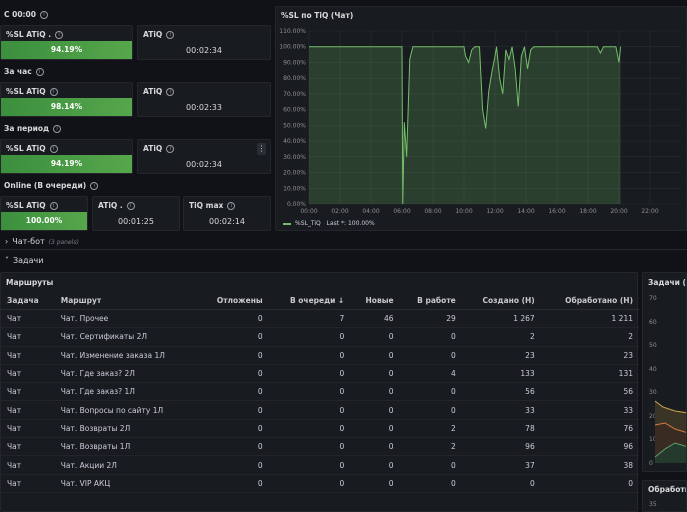  I want to click on table-cell: 33, so click(589, 410).